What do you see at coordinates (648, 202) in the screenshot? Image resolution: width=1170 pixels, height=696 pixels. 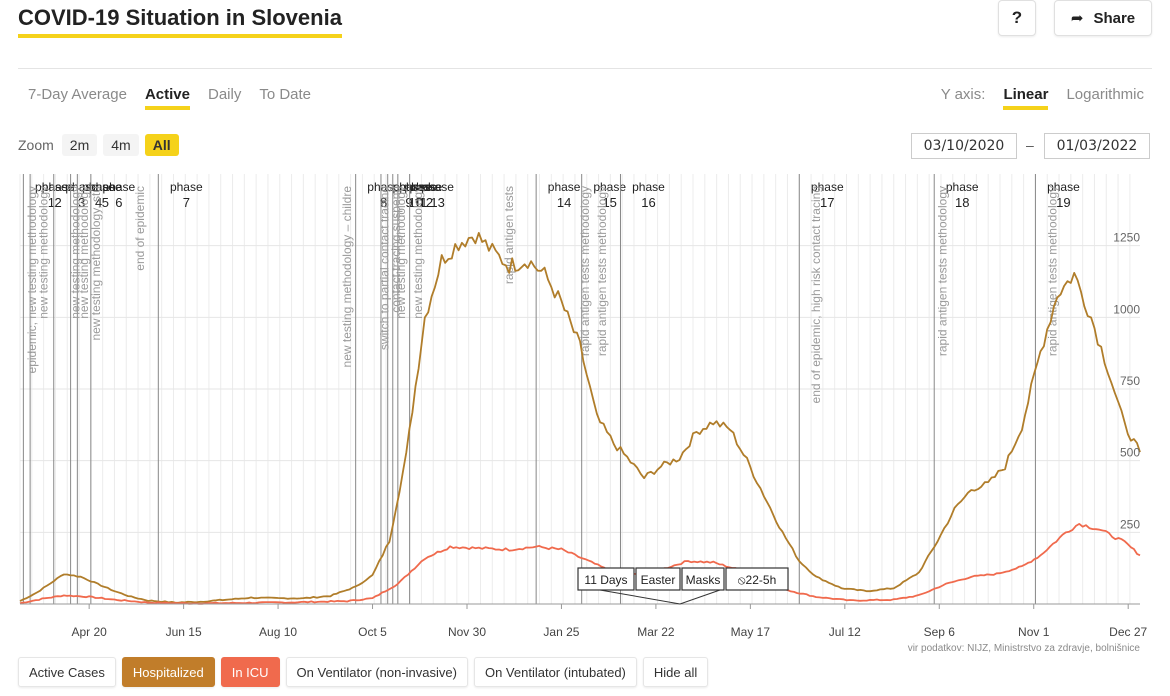 I see `phase-number: 16` at bounding box center [648, 202].